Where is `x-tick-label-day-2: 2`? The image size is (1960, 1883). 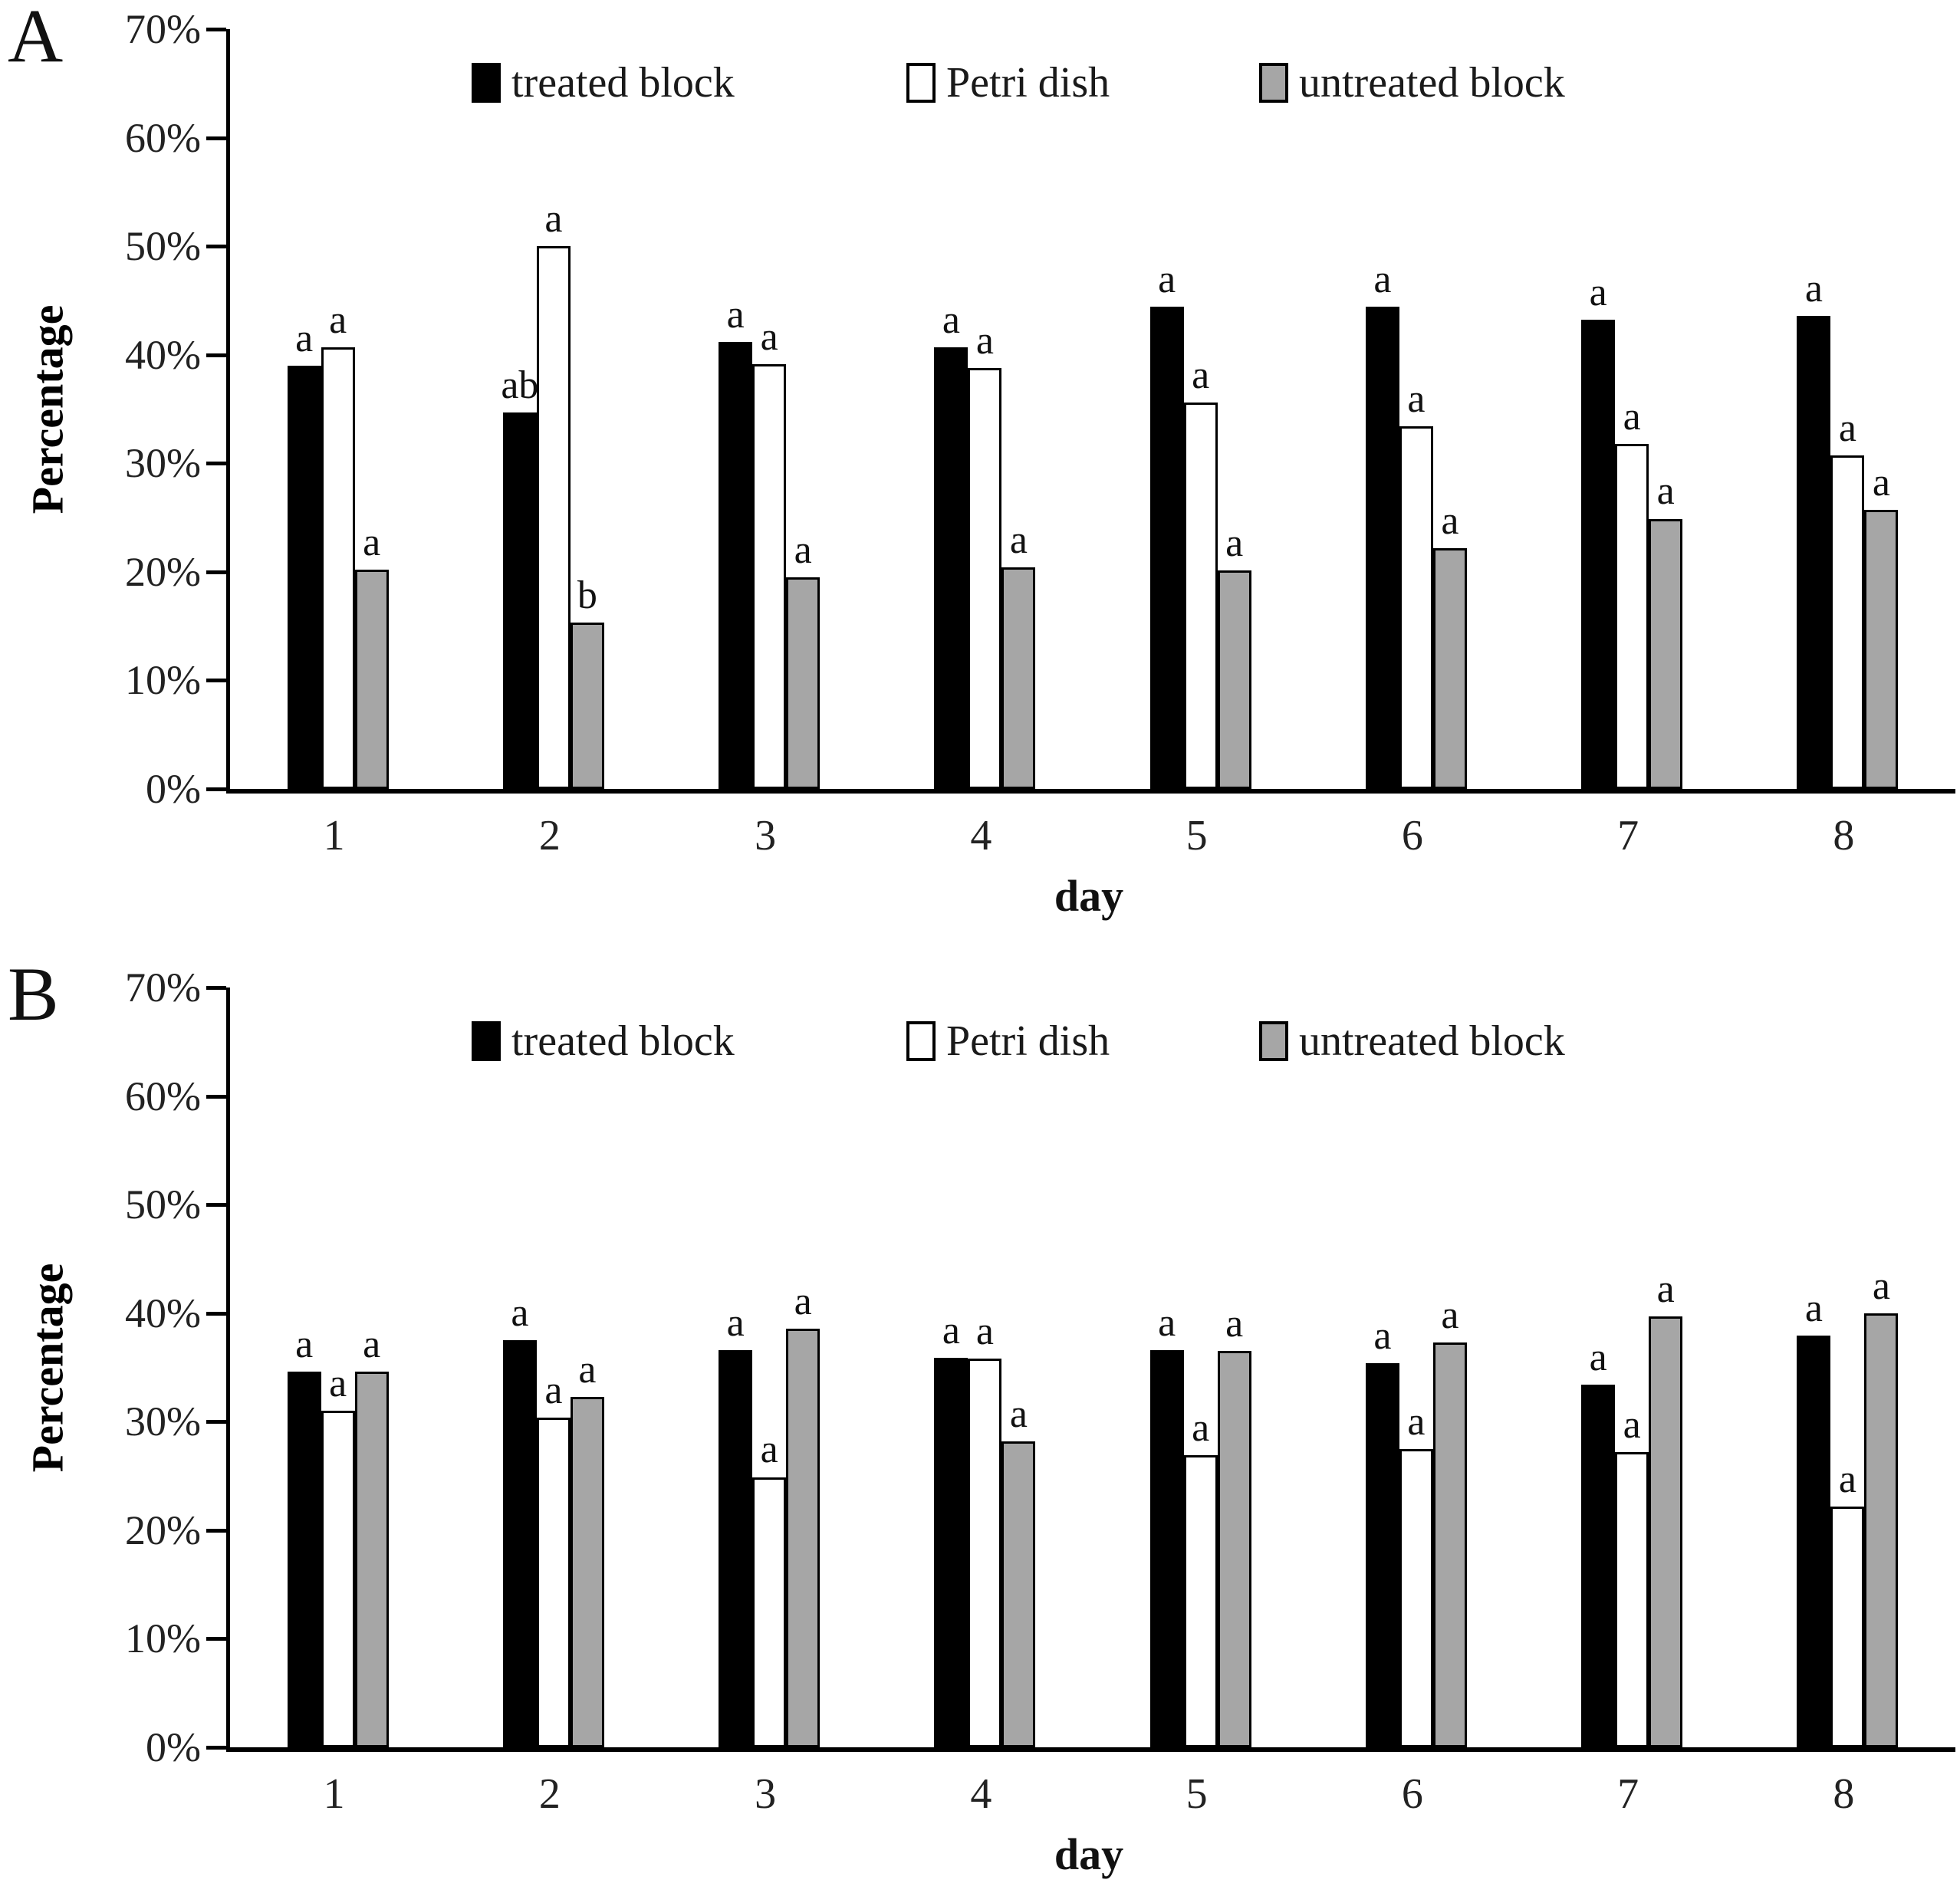
x-tick-label-day-2: 2 is located at coordinates (549, 1794).